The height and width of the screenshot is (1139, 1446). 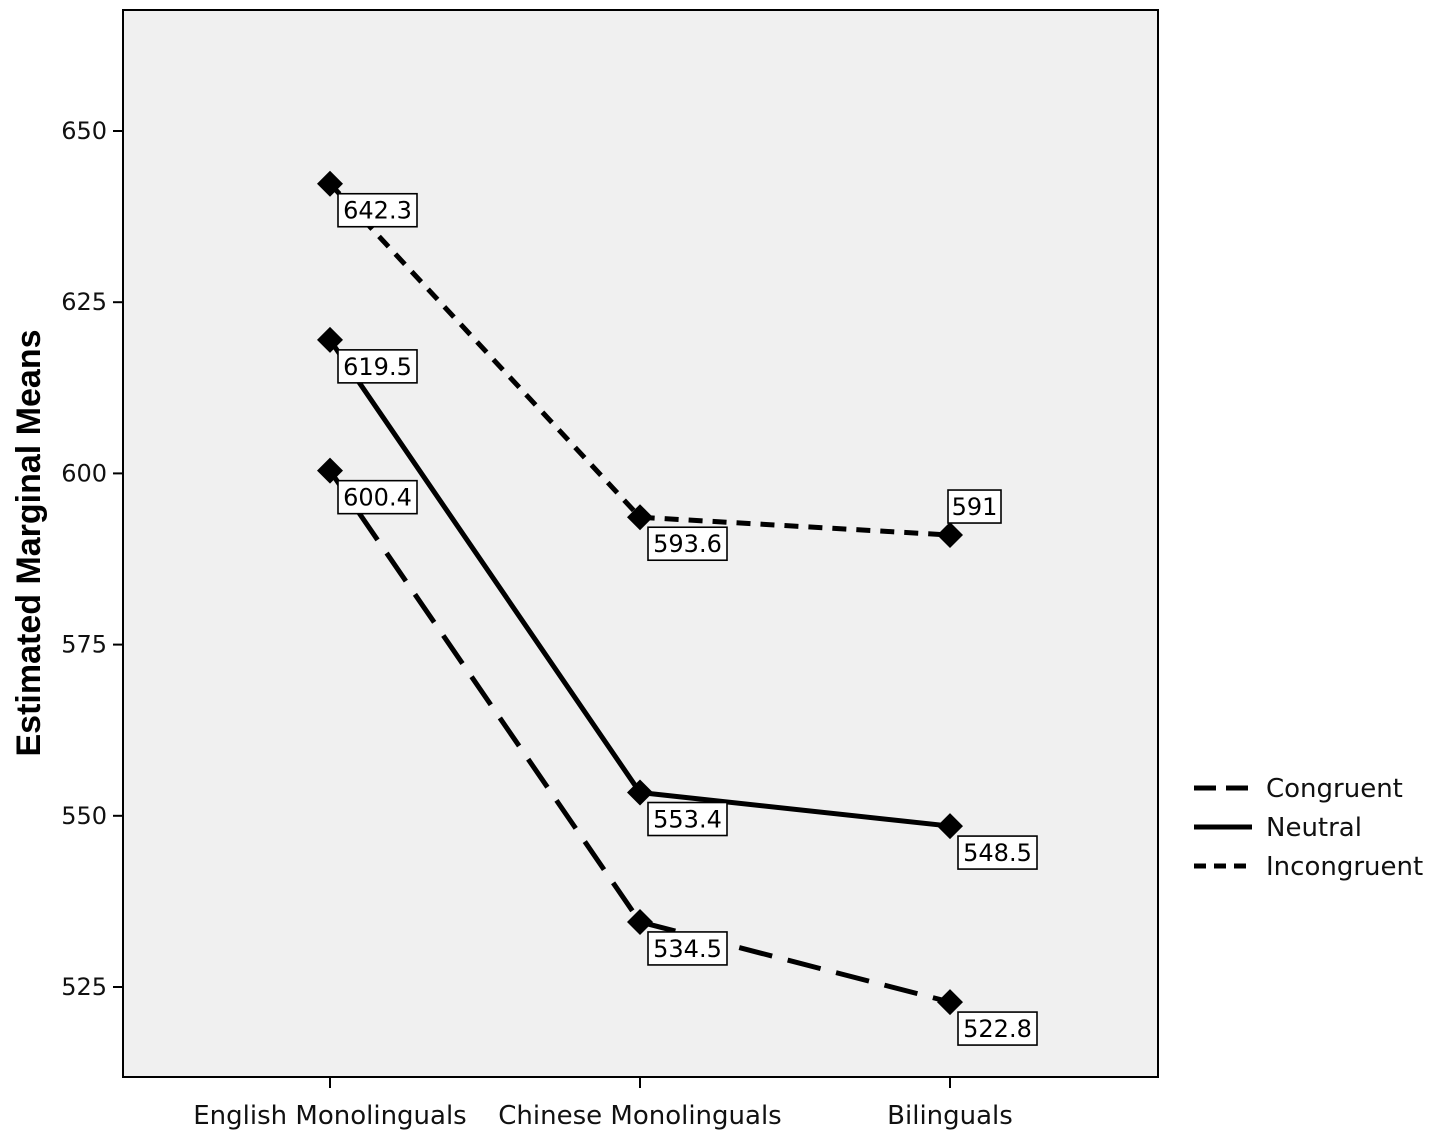 I want to click on data-label: 600.4, so click(x=377, y=497).